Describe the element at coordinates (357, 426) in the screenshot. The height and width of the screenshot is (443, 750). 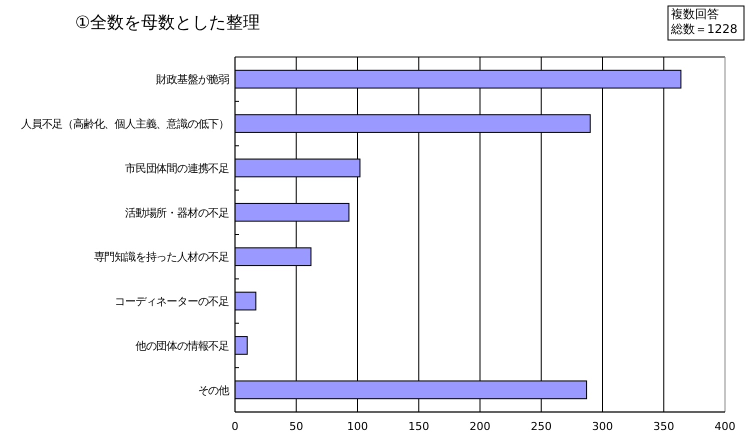
I see `x-tick-label: 100` at that location.